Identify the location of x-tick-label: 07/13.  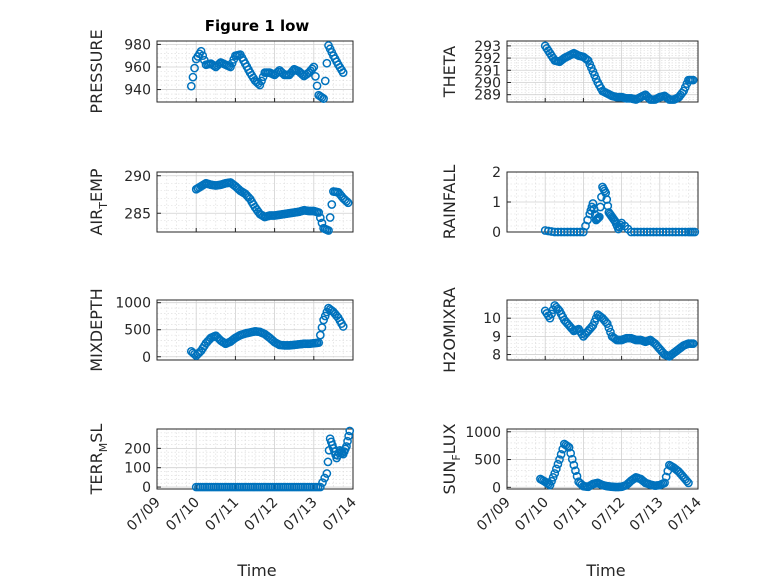
(301, 515).